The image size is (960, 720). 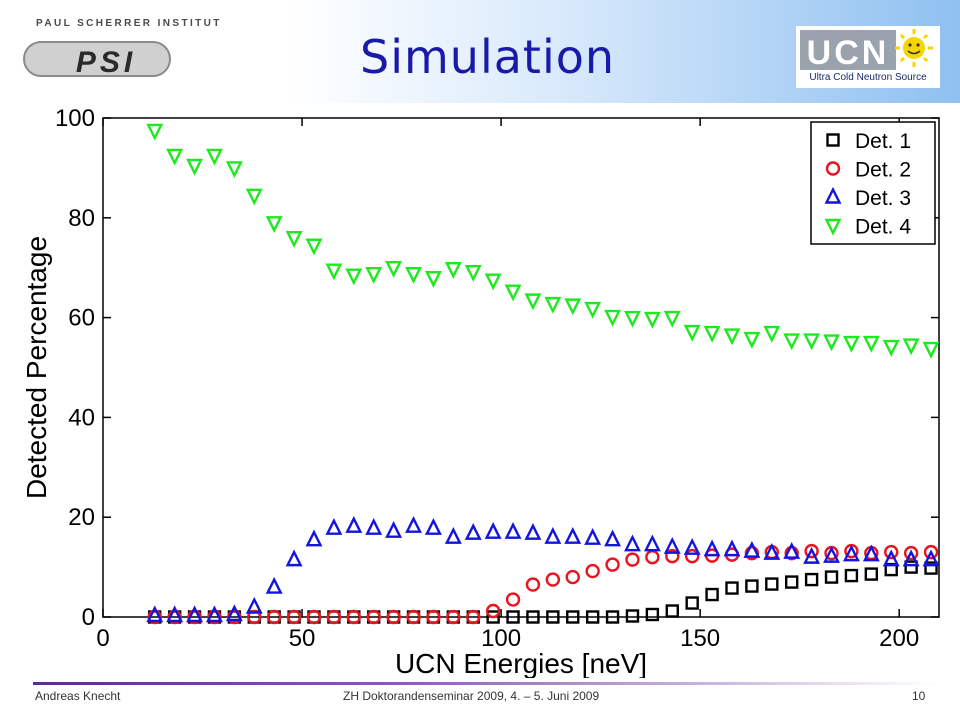 I want to click on psi-logo: PSI, so click(x=97, y=60).